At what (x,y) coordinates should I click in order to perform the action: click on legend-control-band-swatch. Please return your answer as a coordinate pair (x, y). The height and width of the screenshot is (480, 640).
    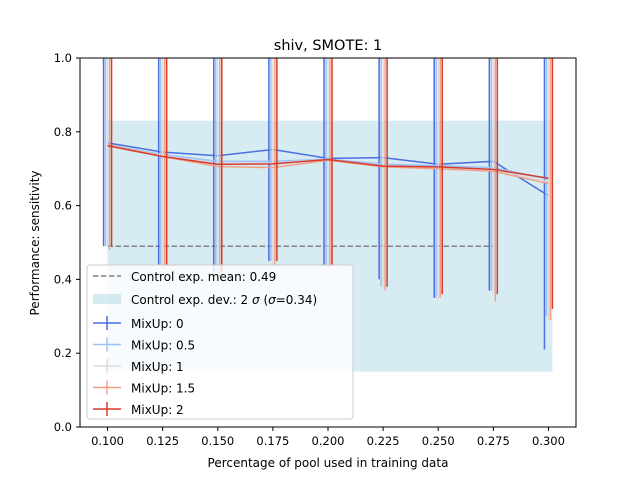
    Looking at the image, I should click on (107, 299).